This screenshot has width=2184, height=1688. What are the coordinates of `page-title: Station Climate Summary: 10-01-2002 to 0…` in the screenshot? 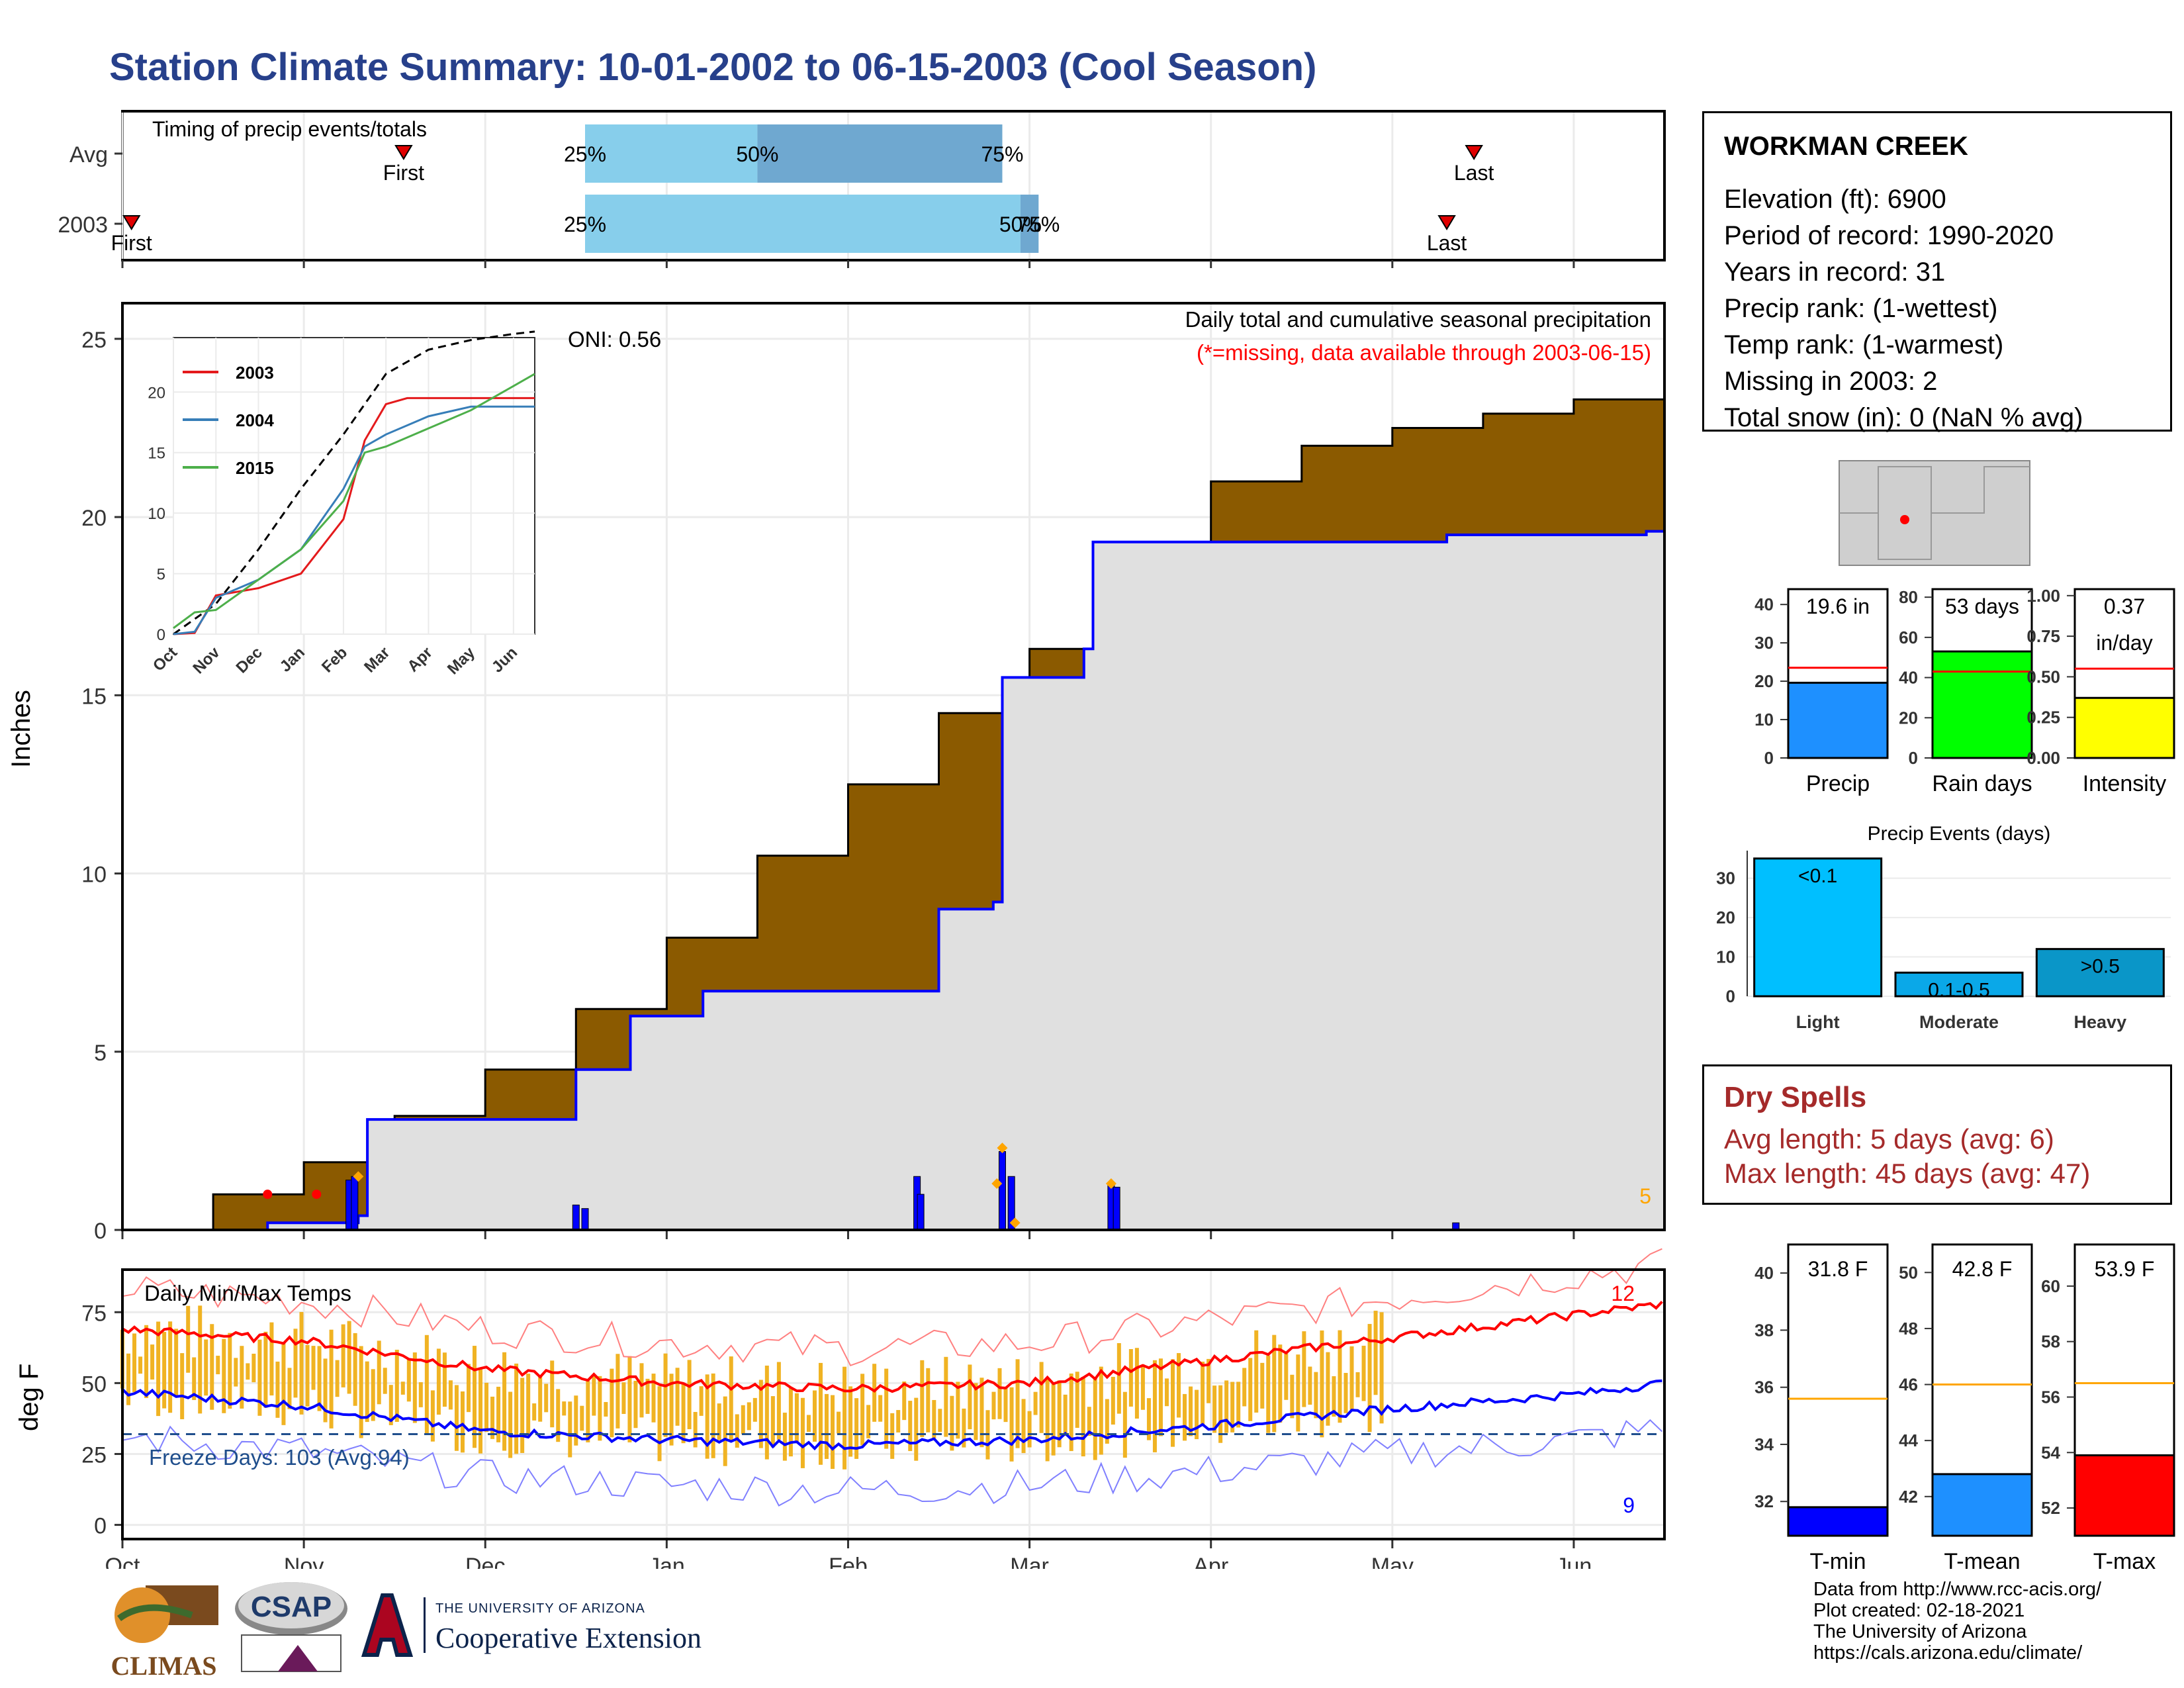 It's located at (713, 67).